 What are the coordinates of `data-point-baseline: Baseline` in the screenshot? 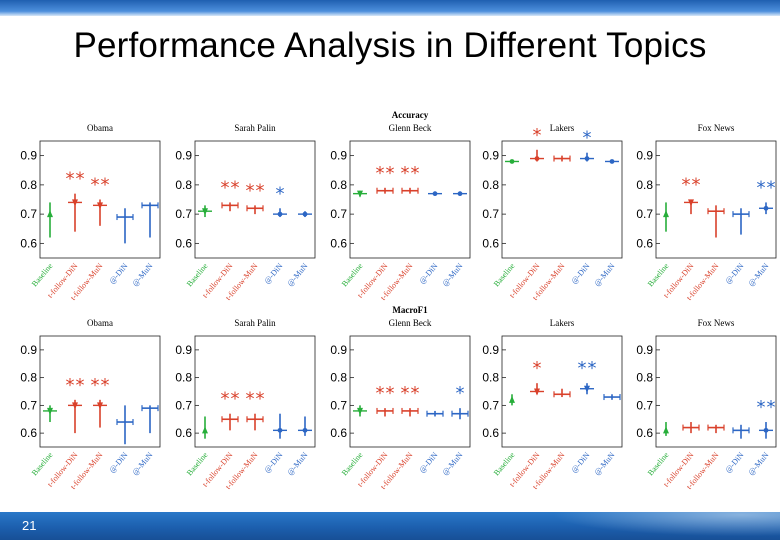 It's located at (43, 441).